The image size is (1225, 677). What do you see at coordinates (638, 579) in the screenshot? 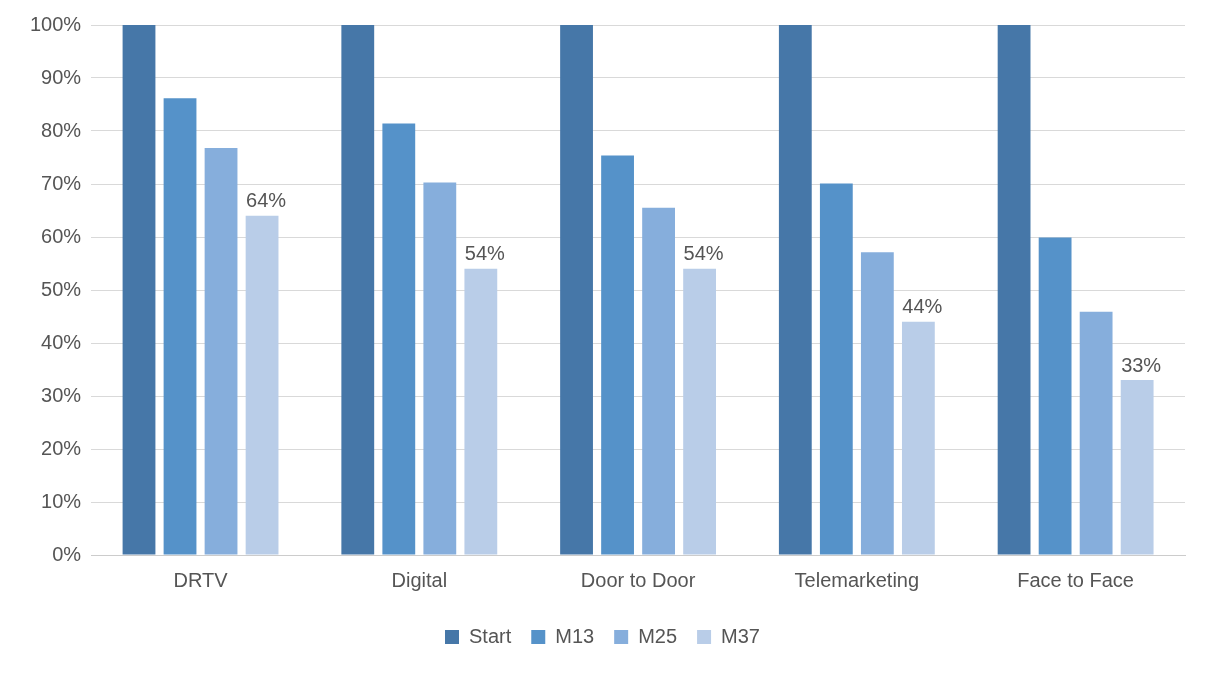
I see `x-tick-label: Door to Door` at bounding box center [638, 579].